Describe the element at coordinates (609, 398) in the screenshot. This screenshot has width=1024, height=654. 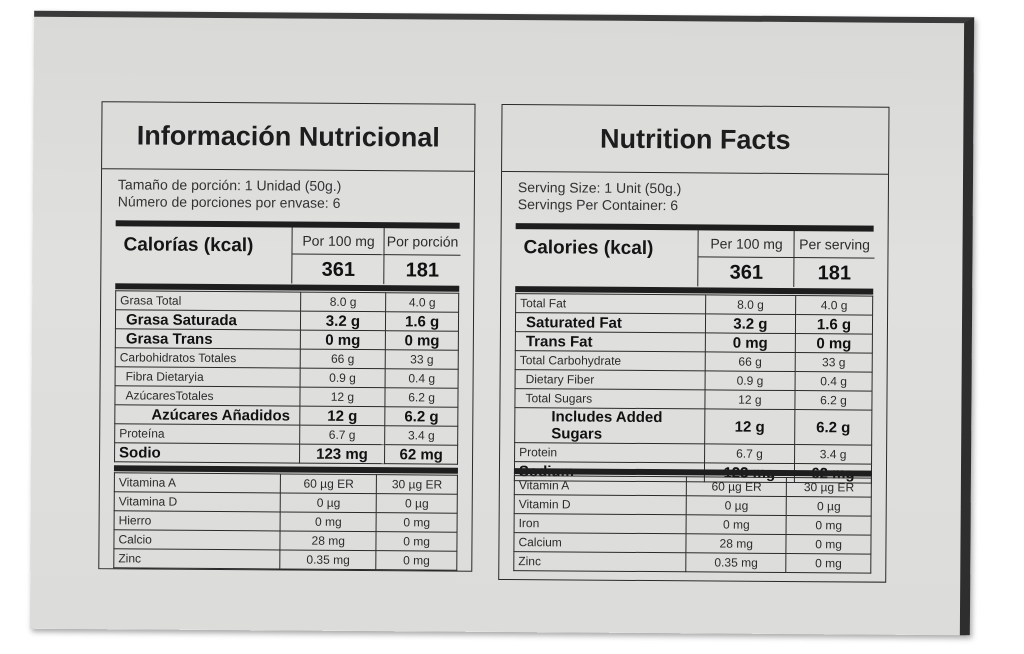
I see `nutrient-name: Total Sugars` at that location.